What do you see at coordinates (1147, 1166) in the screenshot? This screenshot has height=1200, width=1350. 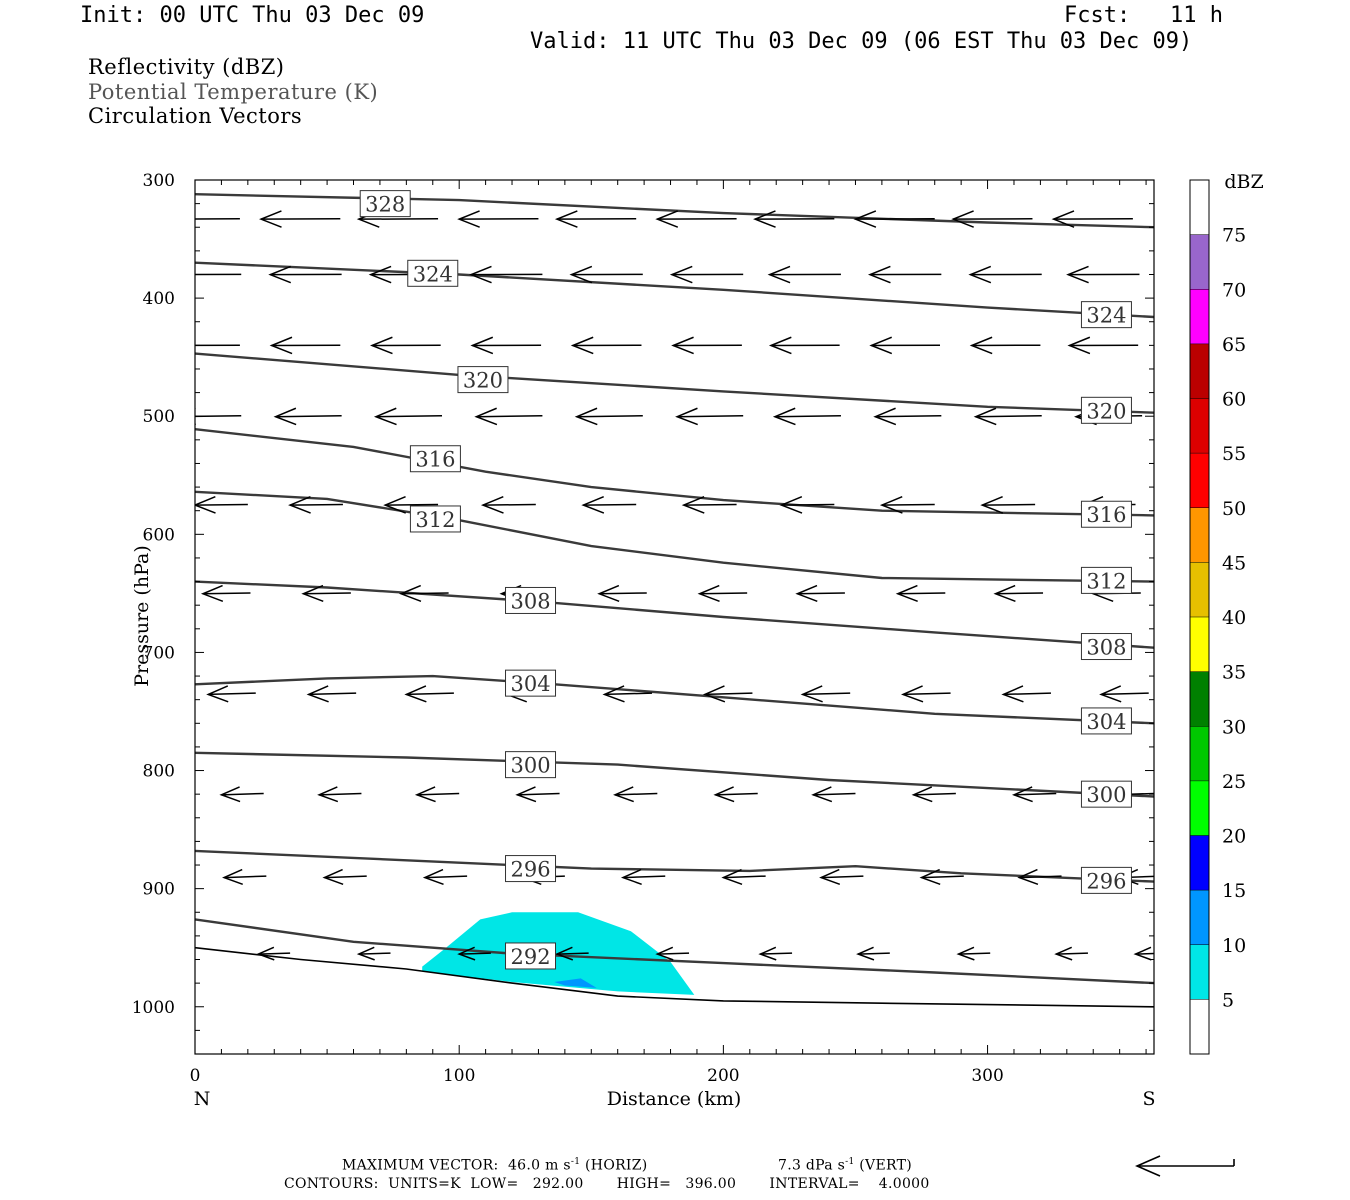 I see `reference-vector-head` at bounding box center [1147, 1166].